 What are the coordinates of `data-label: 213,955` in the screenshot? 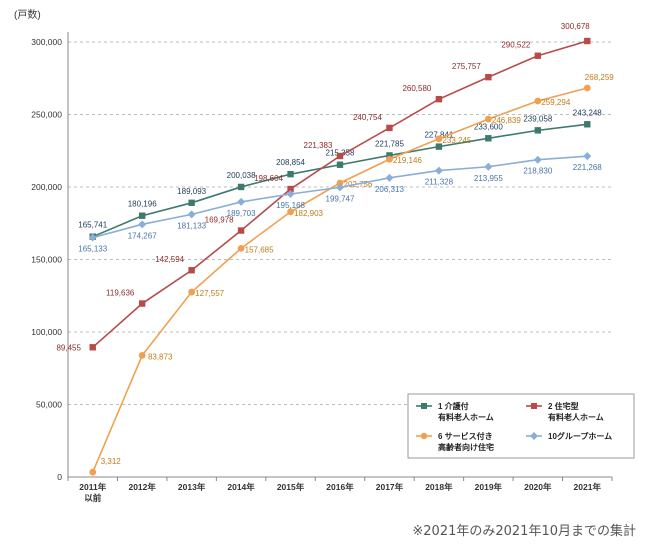 It's located at (488, 178).